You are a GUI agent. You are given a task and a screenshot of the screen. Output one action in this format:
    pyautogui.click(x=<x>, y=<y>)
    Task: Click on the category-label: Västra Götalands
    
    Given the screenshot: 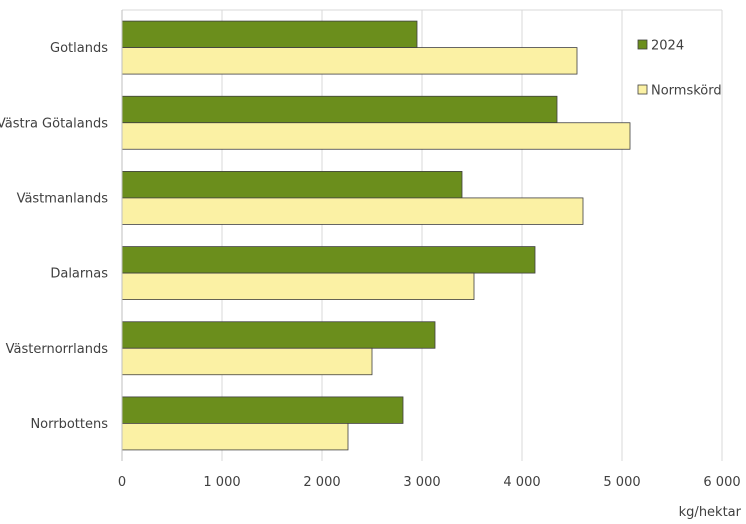 What is the action you would take?
    pyautogui.click(x=54, y=123)
    